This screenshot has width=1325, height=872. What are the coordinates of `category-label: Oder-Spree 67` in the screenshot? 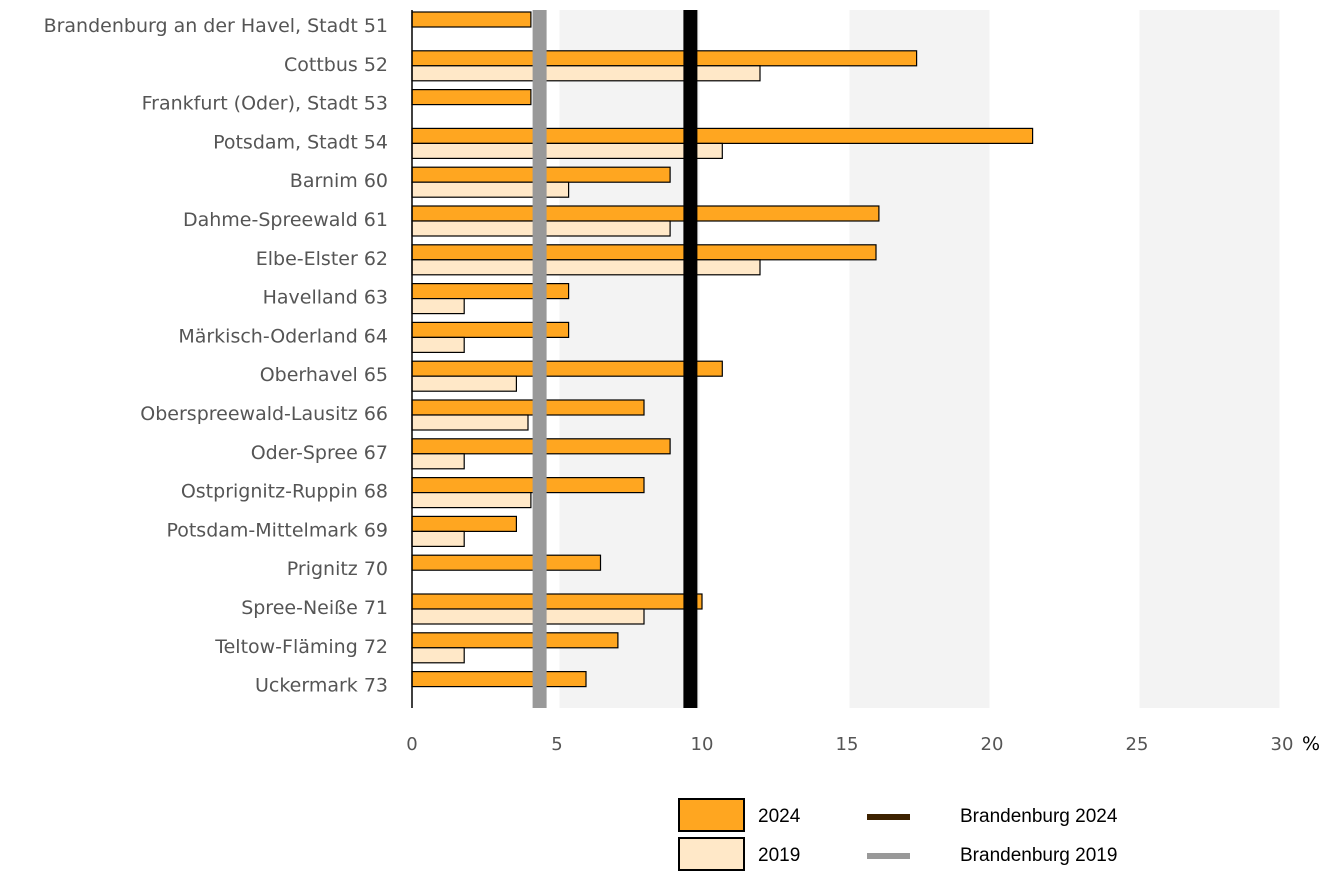 It's located at (319, 453).